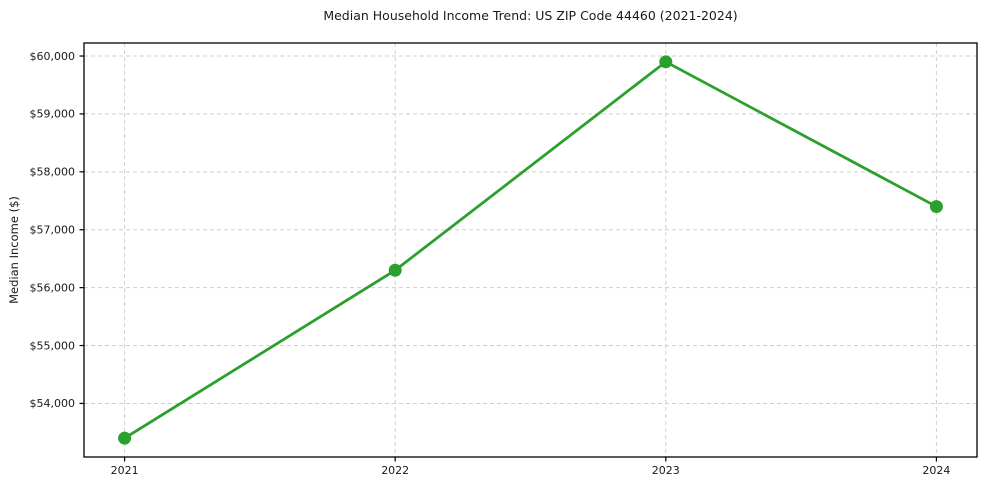  I want to click on y-tick-label: $60,000, so click(53, 56).